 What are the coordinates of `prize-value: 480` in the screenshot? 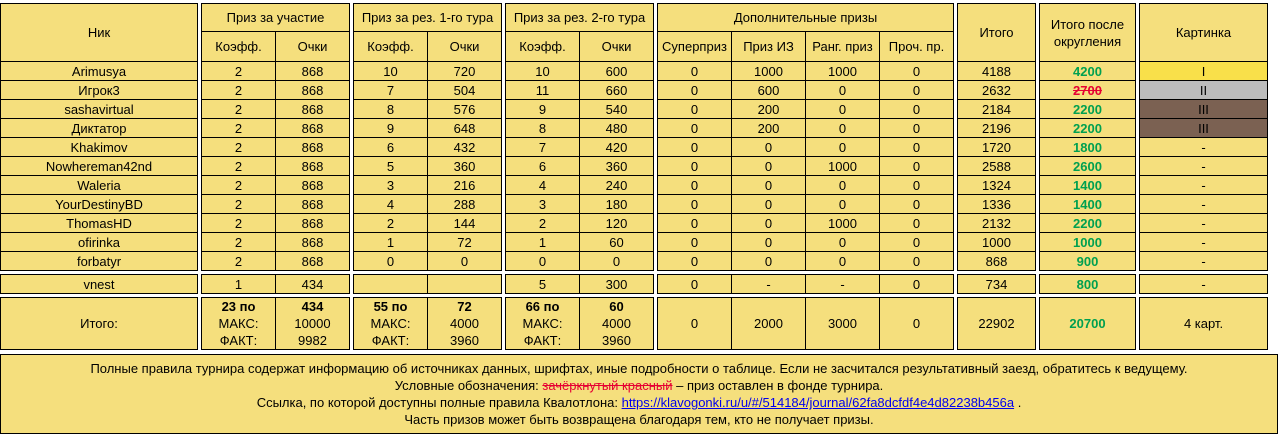 It's located at (616, 128).